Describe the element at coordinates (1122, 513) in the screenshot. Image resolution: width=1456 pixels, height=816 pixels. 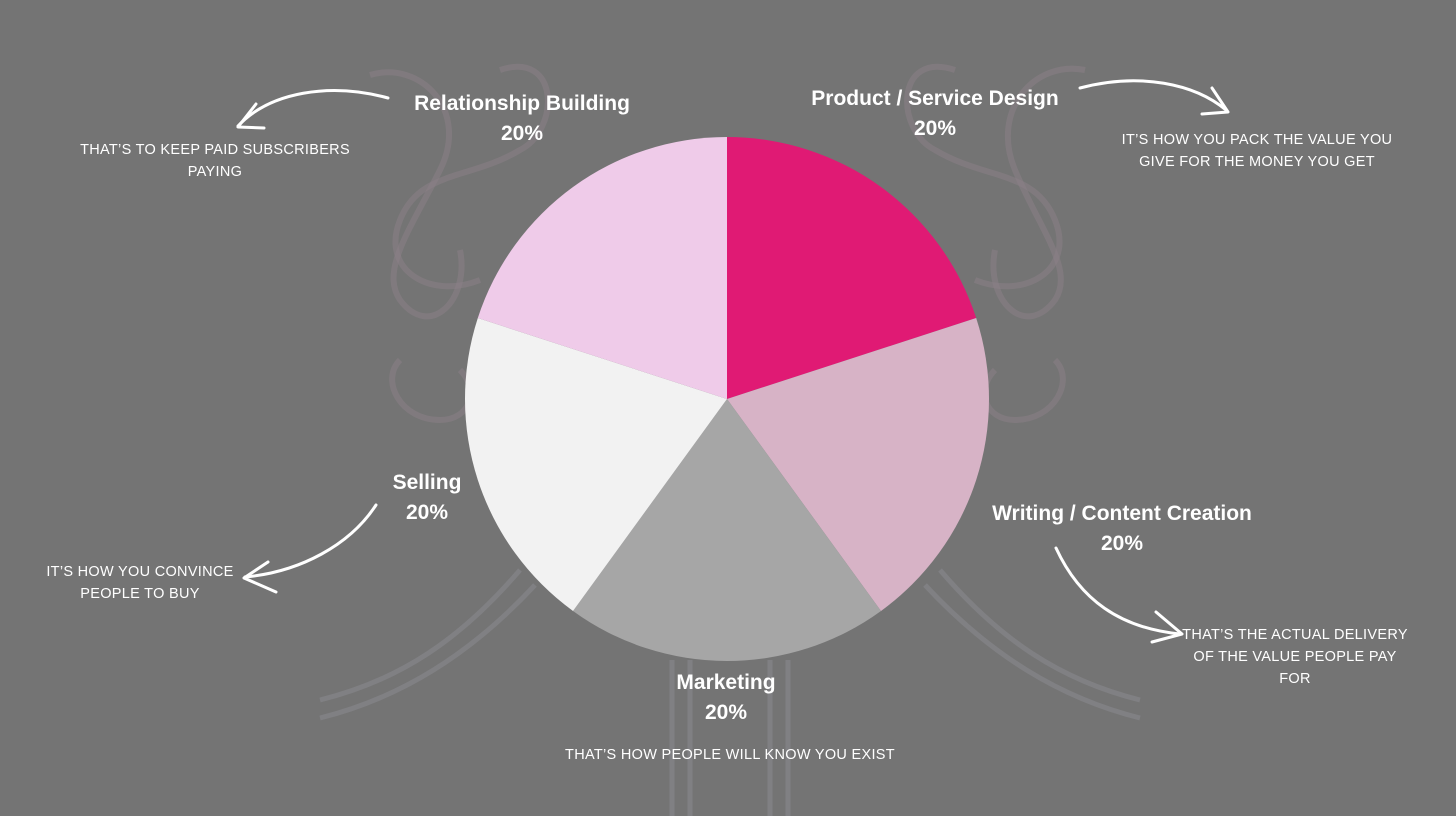
I see `label-name: Writing / Content Creation` at that location.